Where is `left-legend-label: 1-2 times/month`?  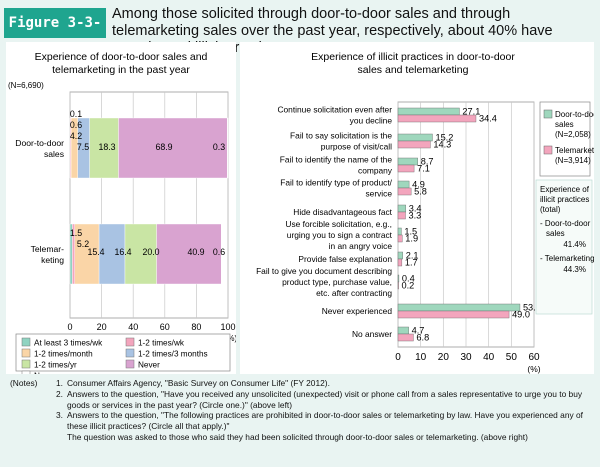
left-legend-label: 1-2 times/month is located at coordinates (63, 354).